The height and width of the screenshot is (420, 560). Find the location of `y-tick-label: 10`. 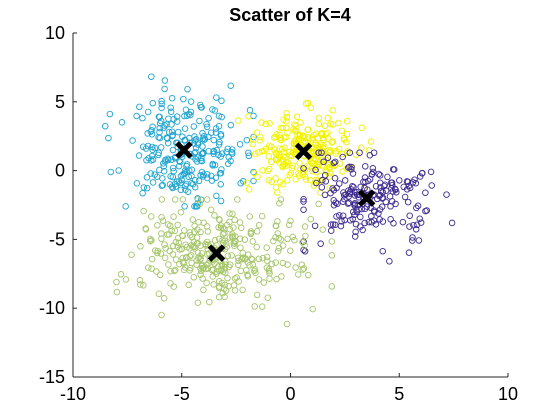

y-tick-label: 10 is located at coordinates (55, 33).